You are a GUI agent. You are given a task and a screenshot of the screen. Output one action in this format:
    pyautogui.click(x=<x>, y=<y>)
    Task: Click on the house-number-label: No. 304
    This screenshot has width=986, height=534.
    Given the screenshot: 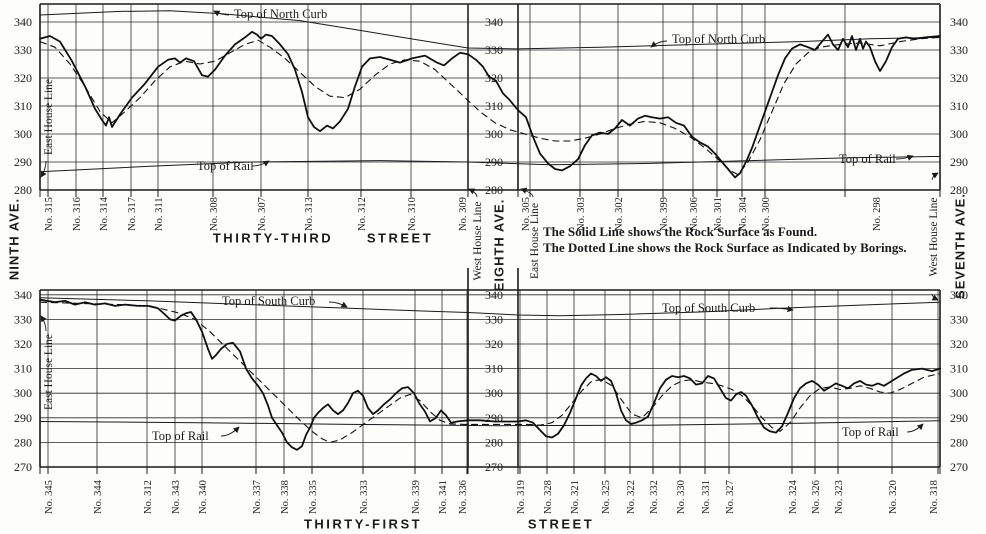 What is the action you would take?
    pyautogui.click(x=743, y=213)
    